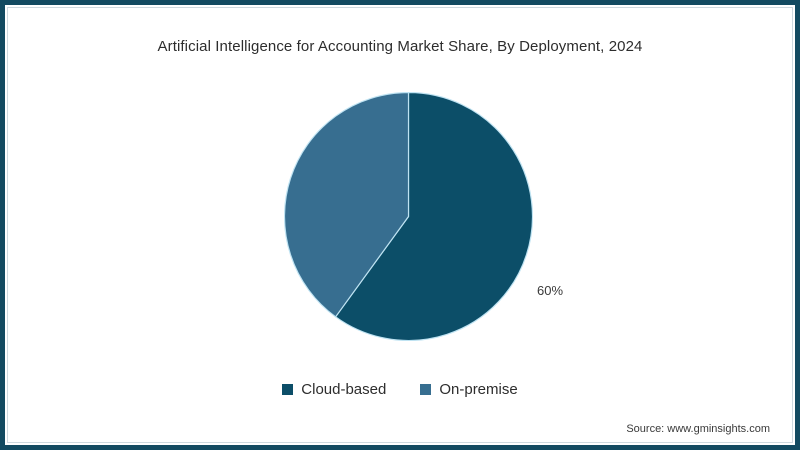 This screenshot has height=450, width=800. I want to click on legend-label-on-premise: On-premise, so click(478, 389).